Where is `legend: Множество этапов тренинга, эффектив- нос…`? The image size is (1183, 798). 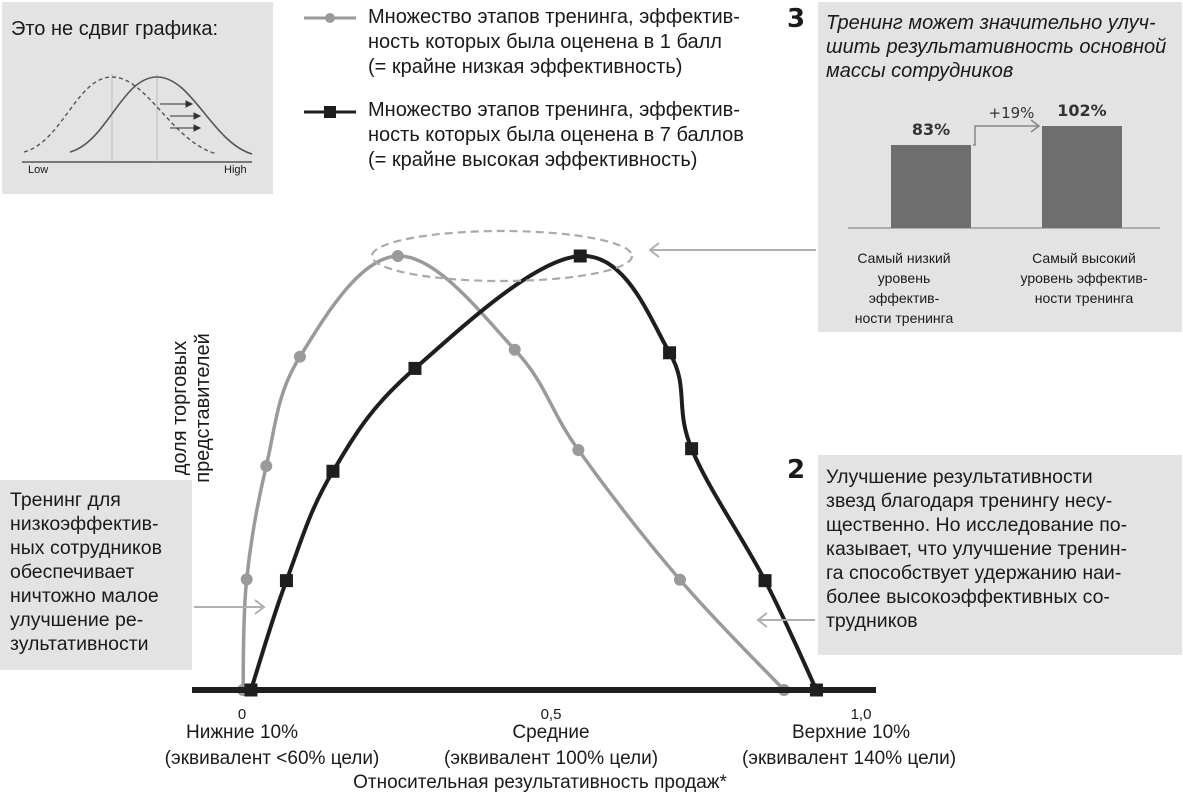 legend: Множество этапов тренинга, эффектив- нос… is located at coordinates (540, 95).